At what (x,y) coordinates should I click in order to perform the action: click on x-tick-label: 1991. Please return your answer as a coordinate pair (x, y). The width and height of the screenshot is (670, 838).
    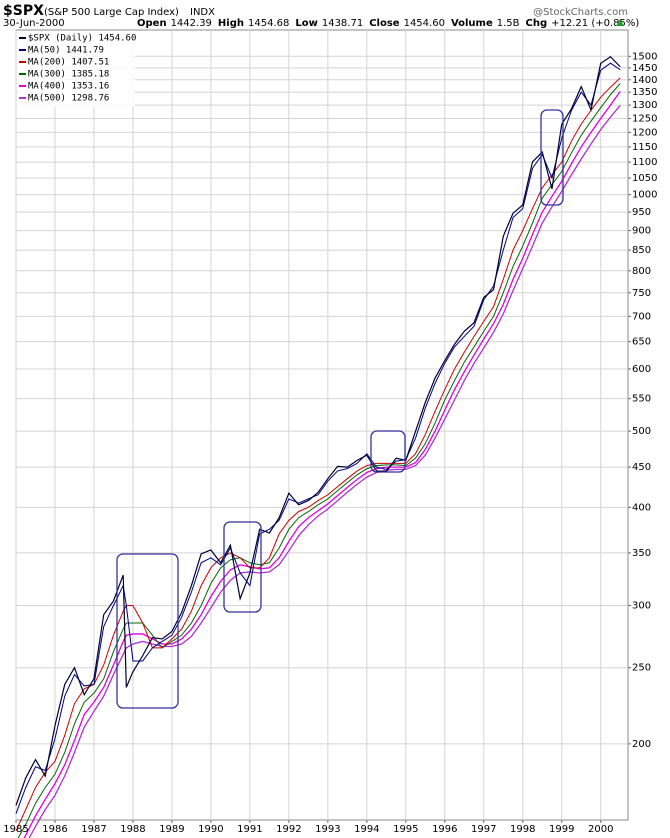
    Looking at the image, I should click on (249, 829).